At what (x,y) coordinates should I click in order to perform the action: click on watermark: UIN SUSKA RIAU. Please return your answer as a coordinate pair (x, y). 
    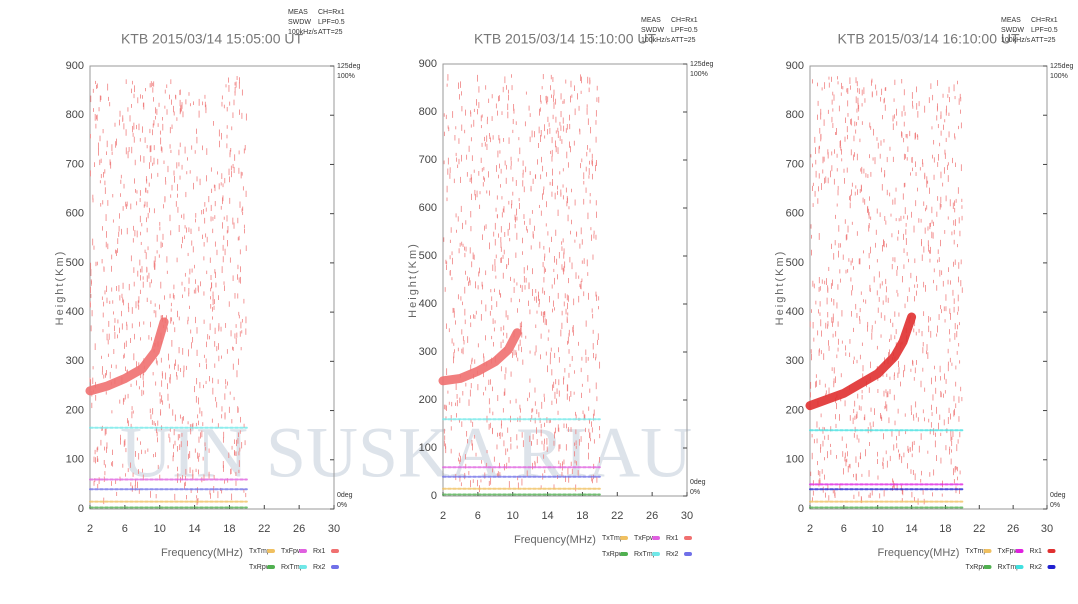
    Looking at the image, I should click on (406, 453).